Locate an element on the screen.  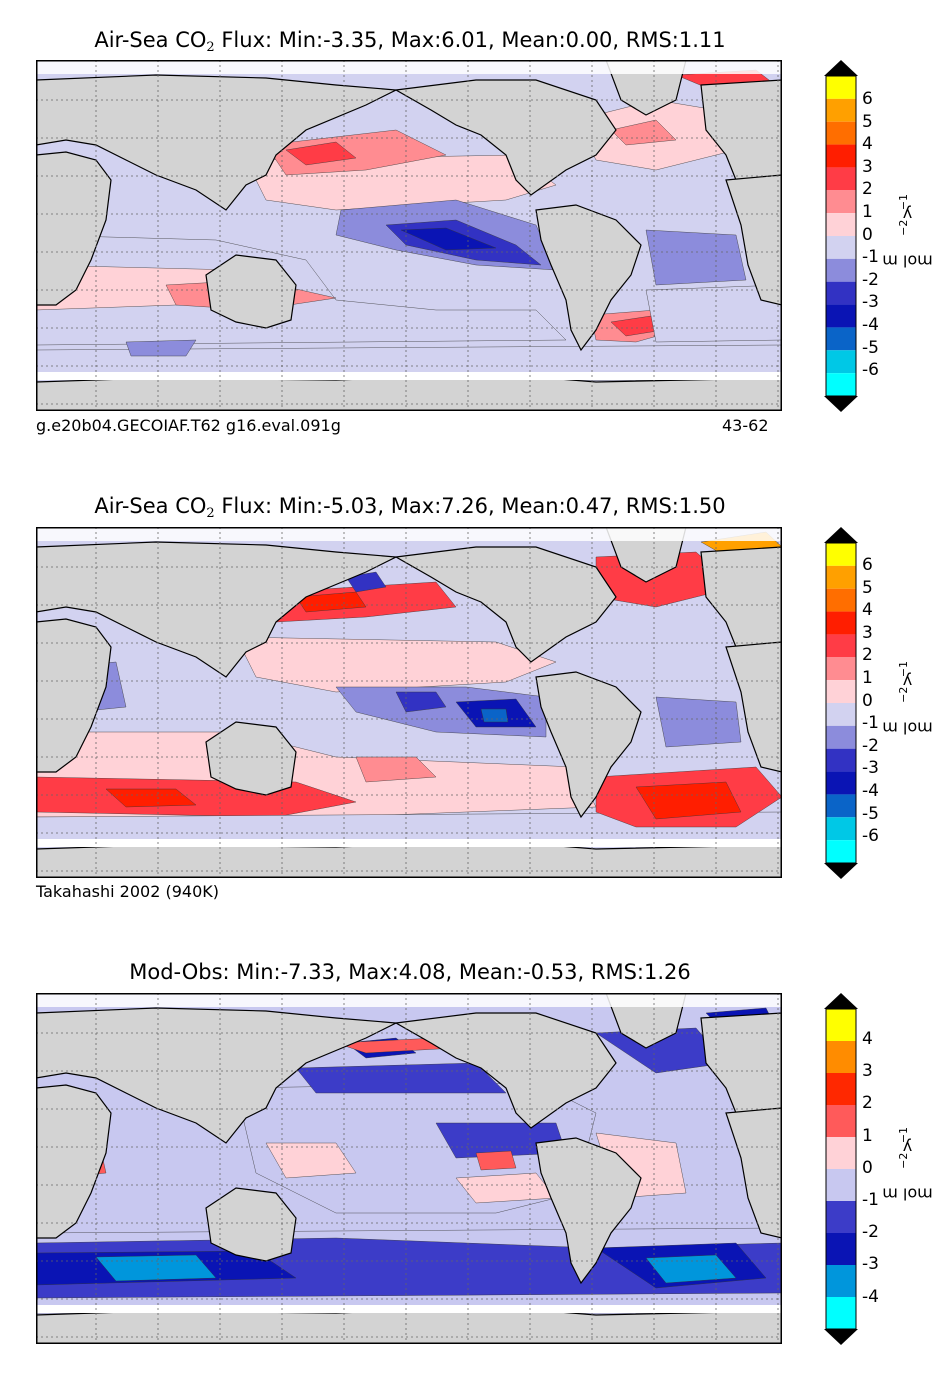
panel1-years: 43-62 is located at coordinates (745, 425).